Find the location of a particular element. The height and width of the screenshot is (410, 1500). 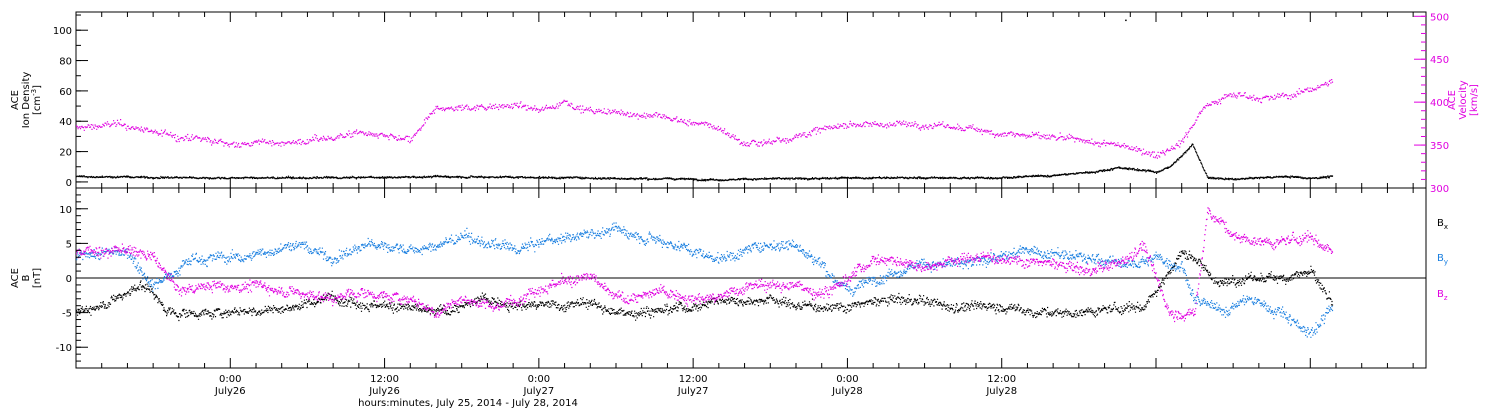

b-tick-label: 10 is located at coordinates (65, 210).